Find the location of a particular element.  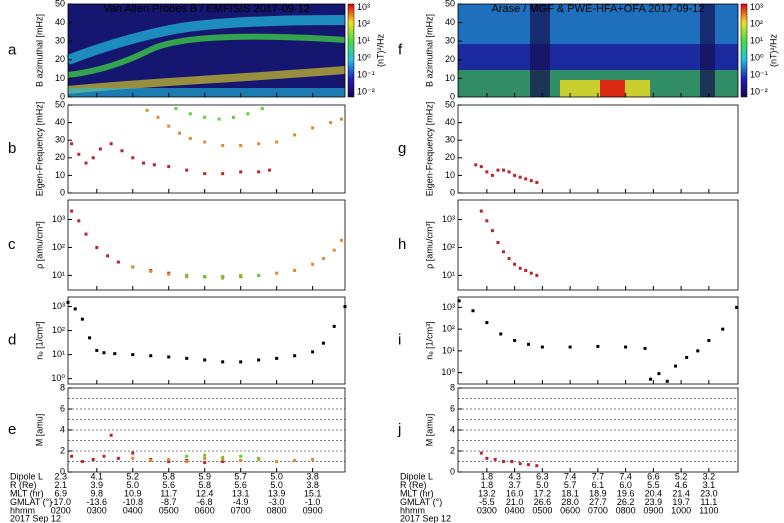

row-value: 18.1 is located at coordinates (570, 493).